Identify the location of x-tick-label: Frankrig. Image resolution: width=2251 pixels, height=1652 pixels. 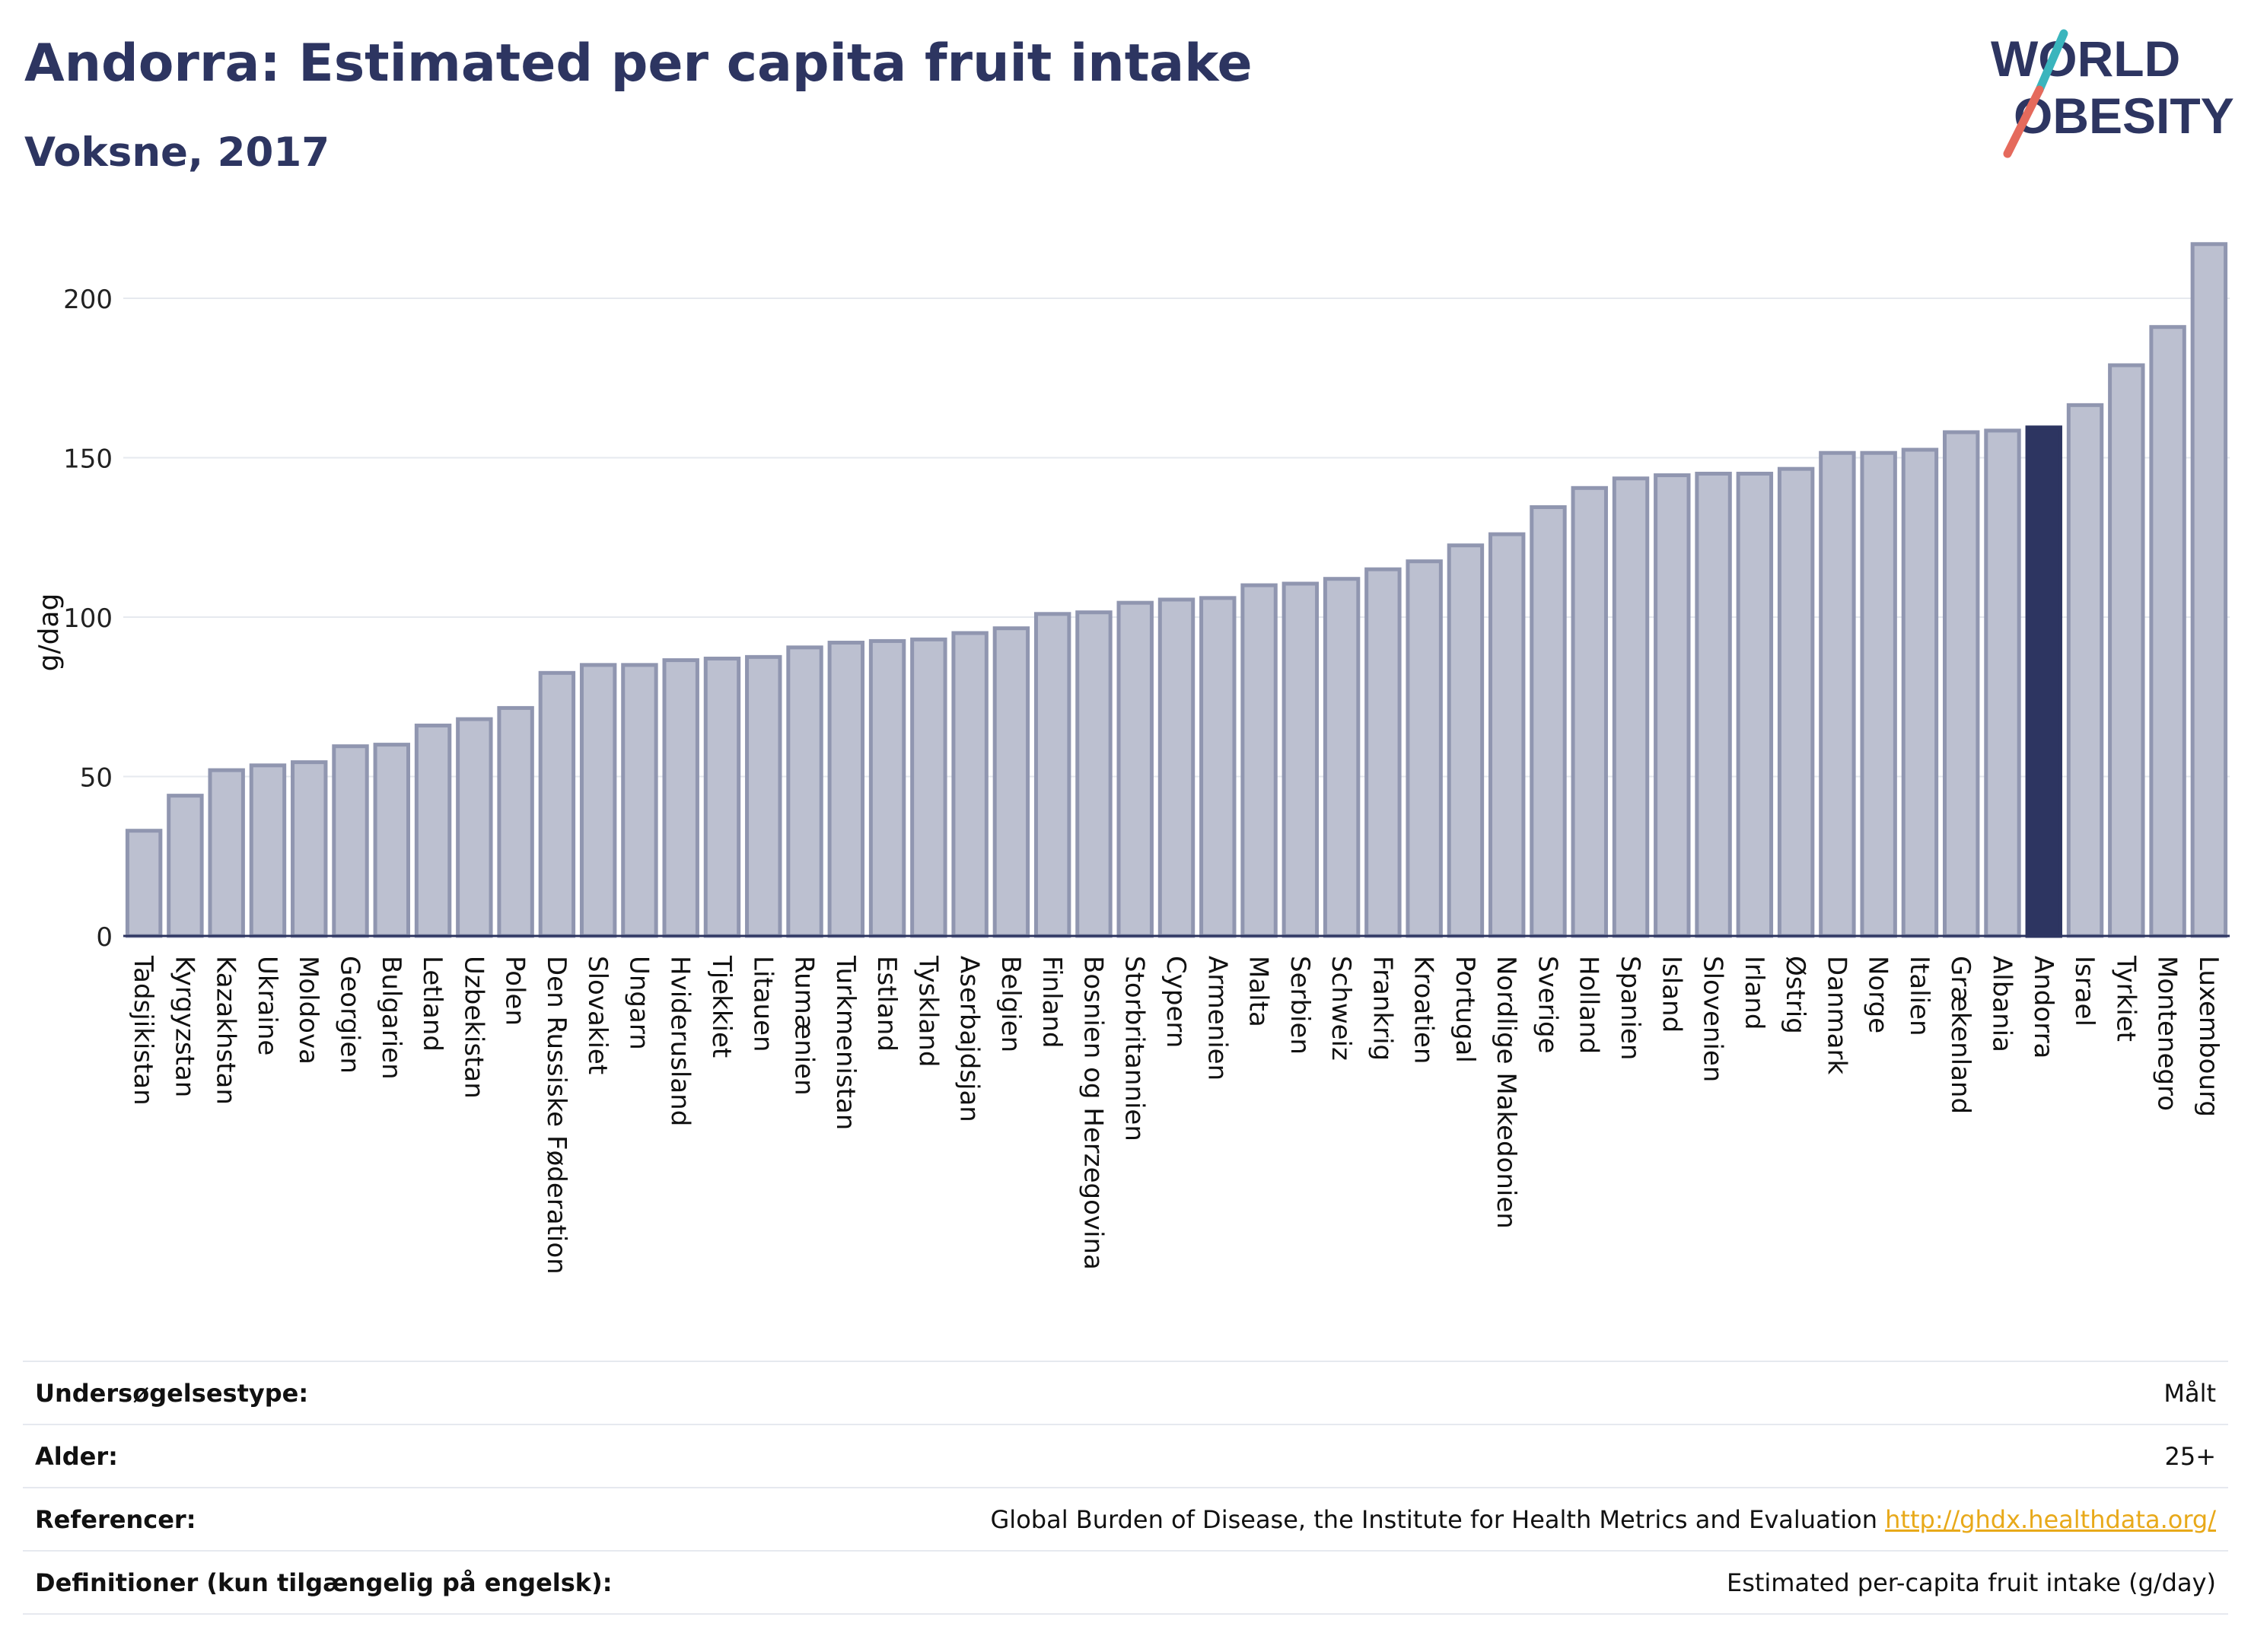
(1382, 1008).